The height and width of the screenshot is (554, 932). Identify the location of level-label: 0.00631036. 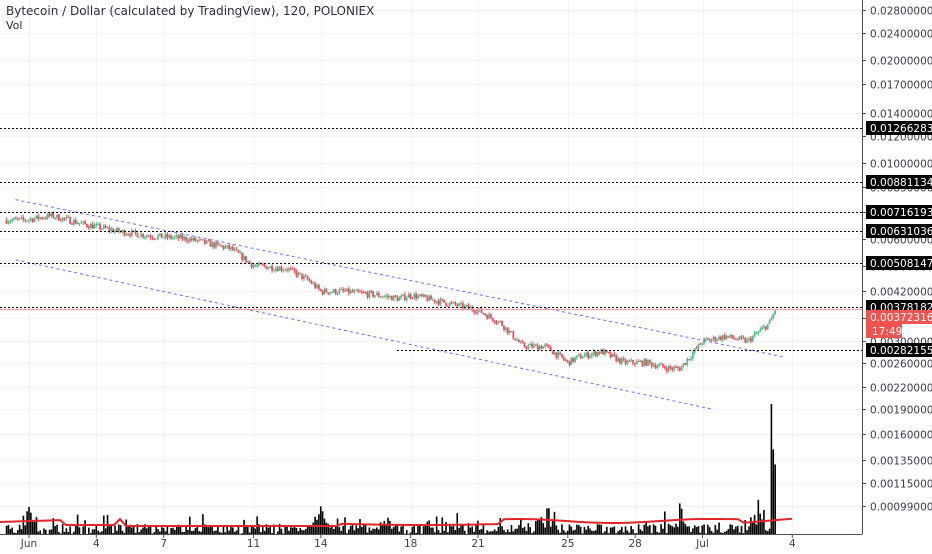
(901, 232).